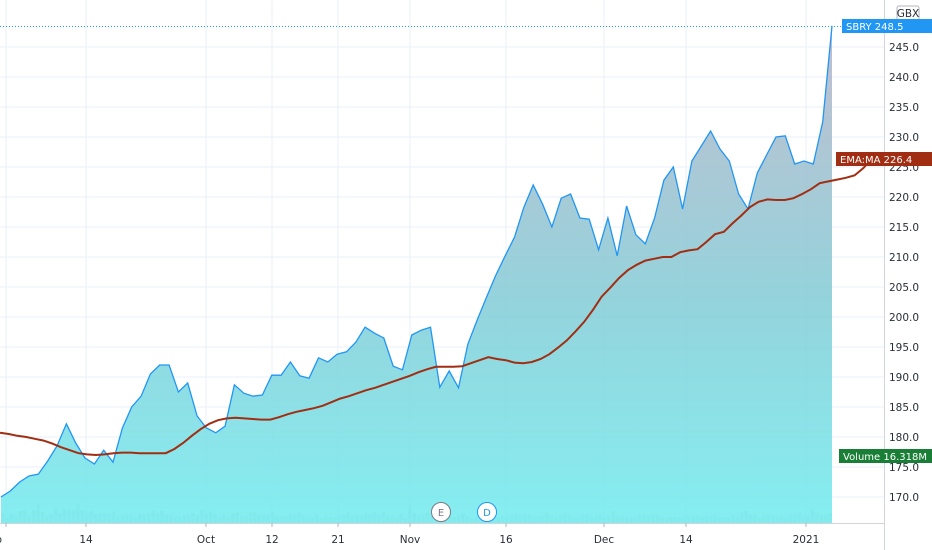  I want to click on y-tick-label: 185.0, so click(904, 408).